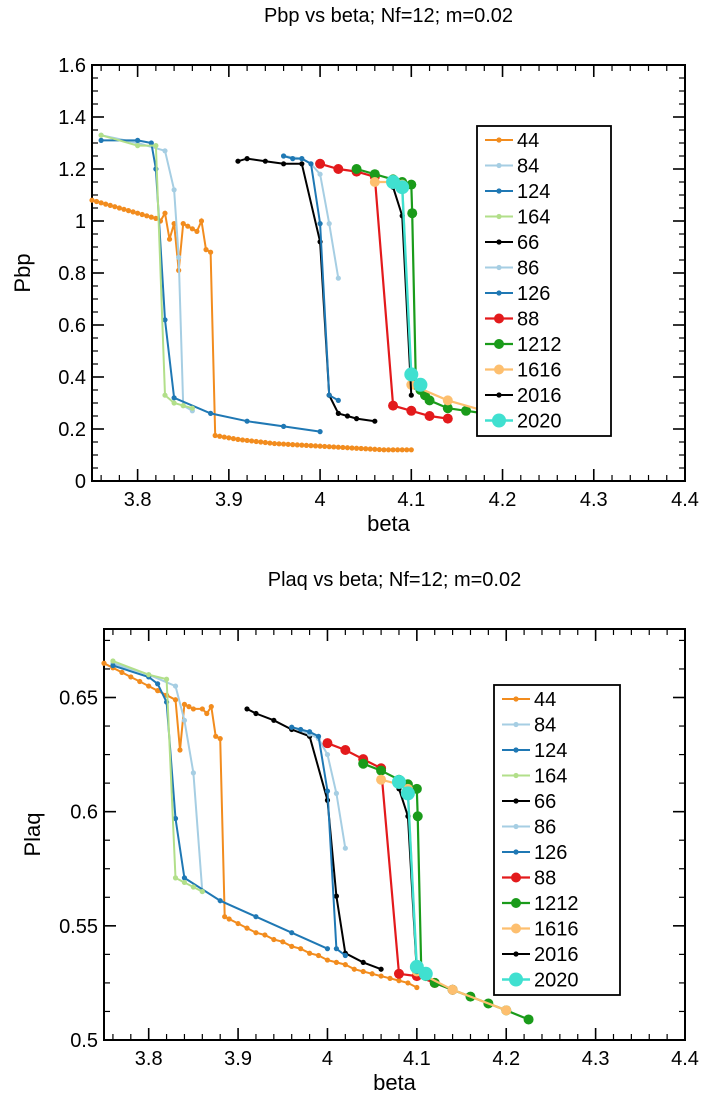 The image size is (703, 1095). What do you see at coordinates (533, 192) in the screenshot?
I see `legend-label: 124` at bounding box center [533, 192].